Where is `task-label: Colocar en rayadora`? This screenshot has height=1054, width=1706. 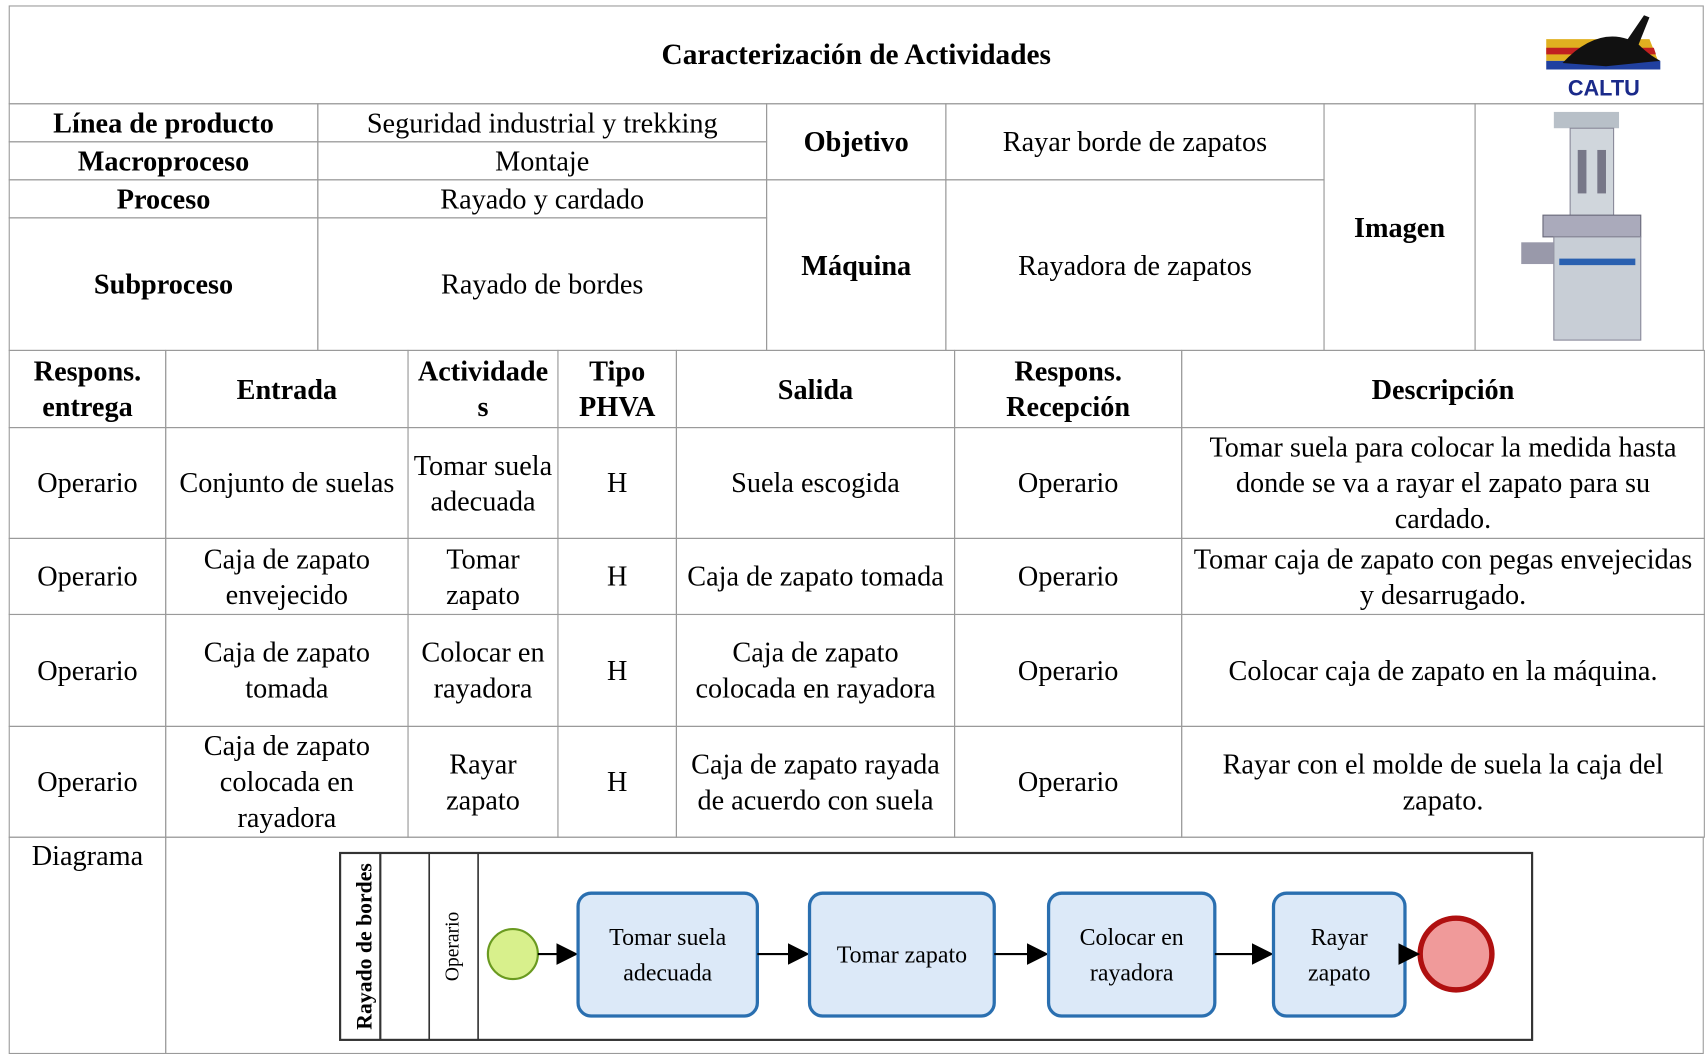
task-label: Colocar en rayadora is located at coordinates (1132, 956).